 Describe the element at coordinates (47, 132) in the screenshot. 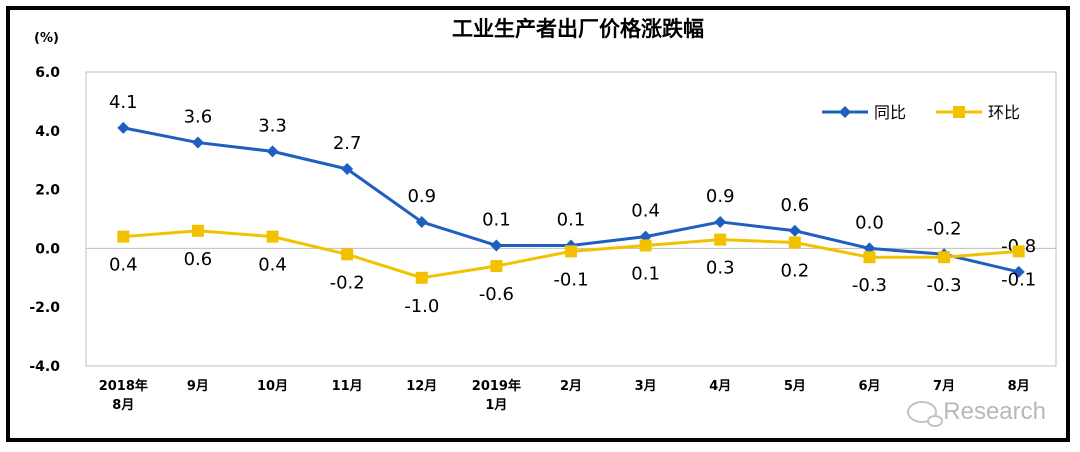

I see `y-tick-label: 4.0` at that location.